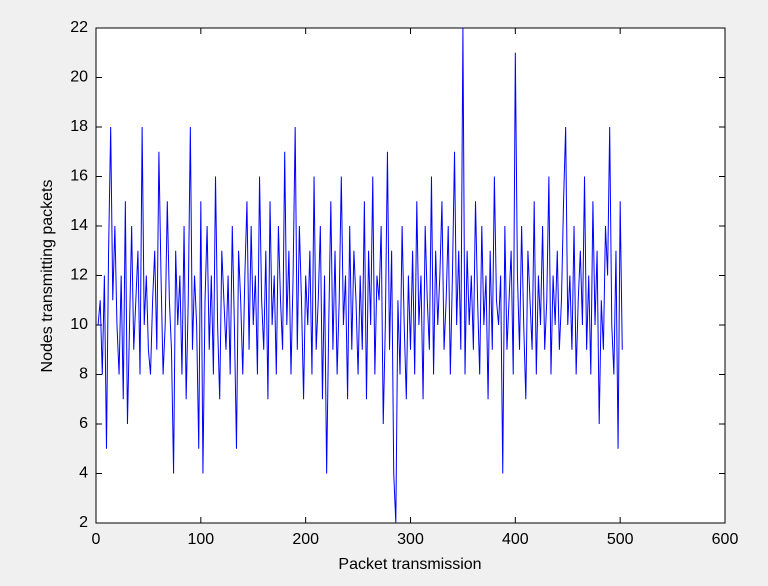 This screenshot has width=768, height=586. I want to click on y-tick-label: 10, so click(79, 324).